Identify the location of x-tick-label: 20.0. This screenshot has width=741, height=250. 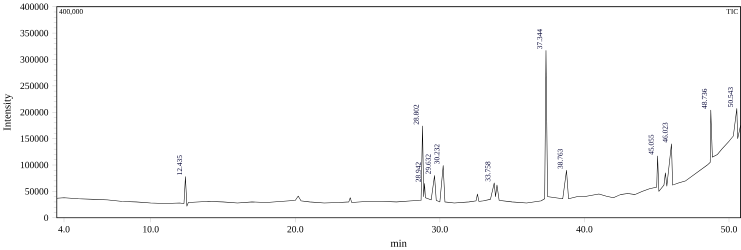
(295, 229).